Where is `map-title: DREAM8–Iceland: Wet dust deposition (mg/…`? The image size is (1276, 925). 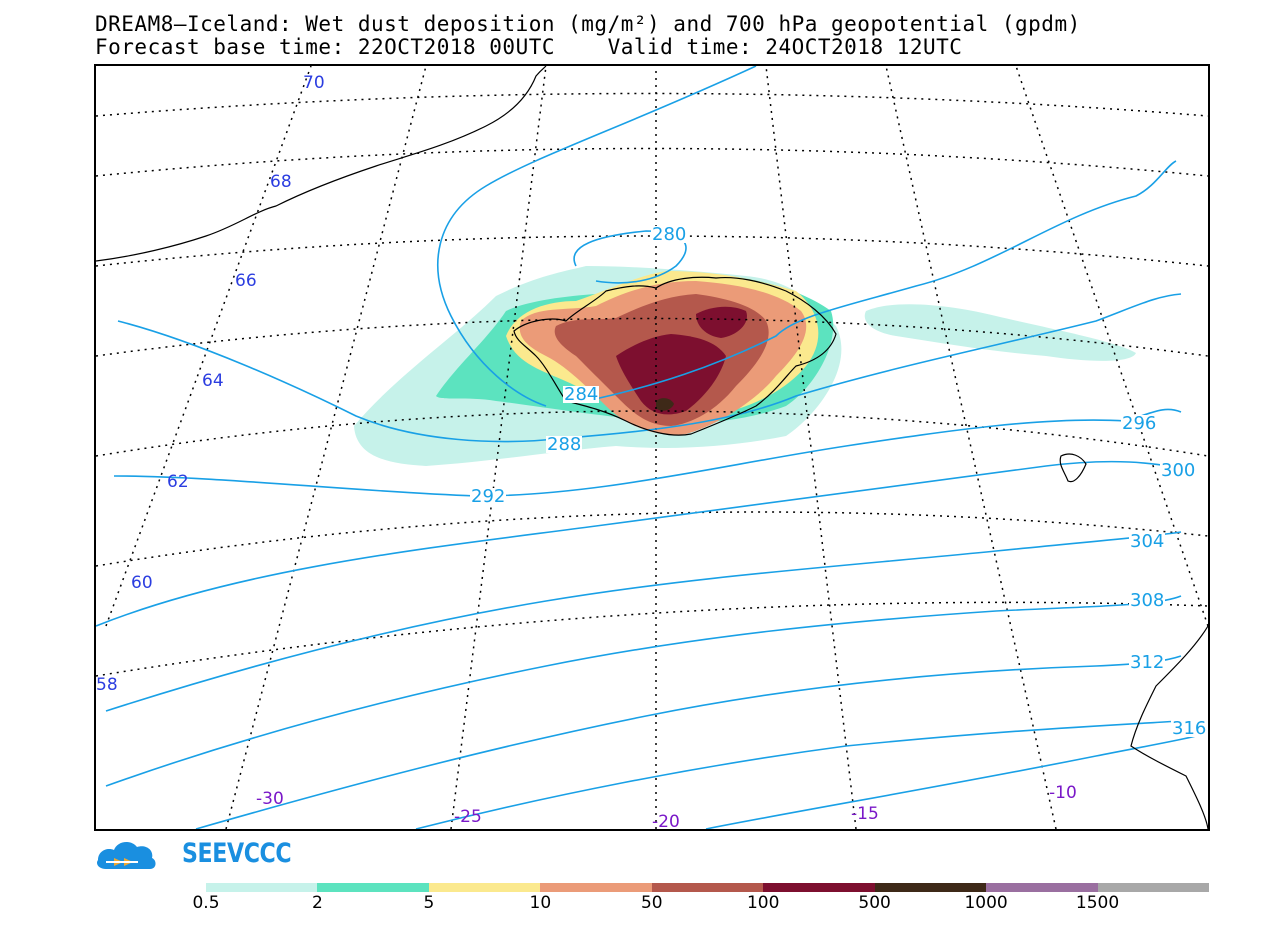 map-title: DREAM8–Iceland: Wet dust deposition (mg/… is located at coordinates (588, 24).